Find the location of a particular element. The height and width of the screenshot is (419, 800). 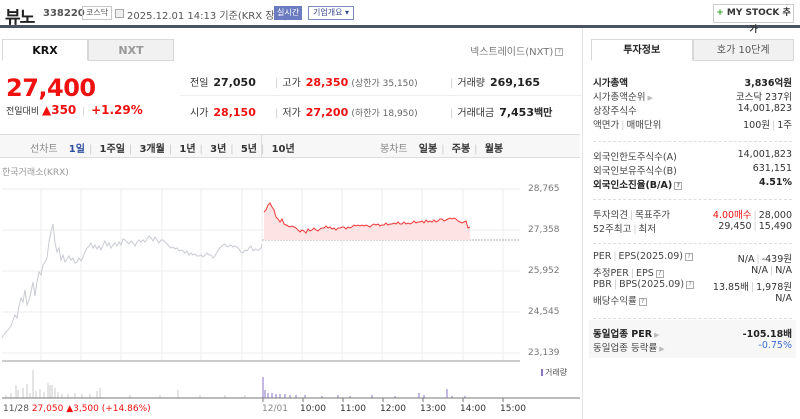

volume-label: 거래량 is located at coordinates (471, 83).